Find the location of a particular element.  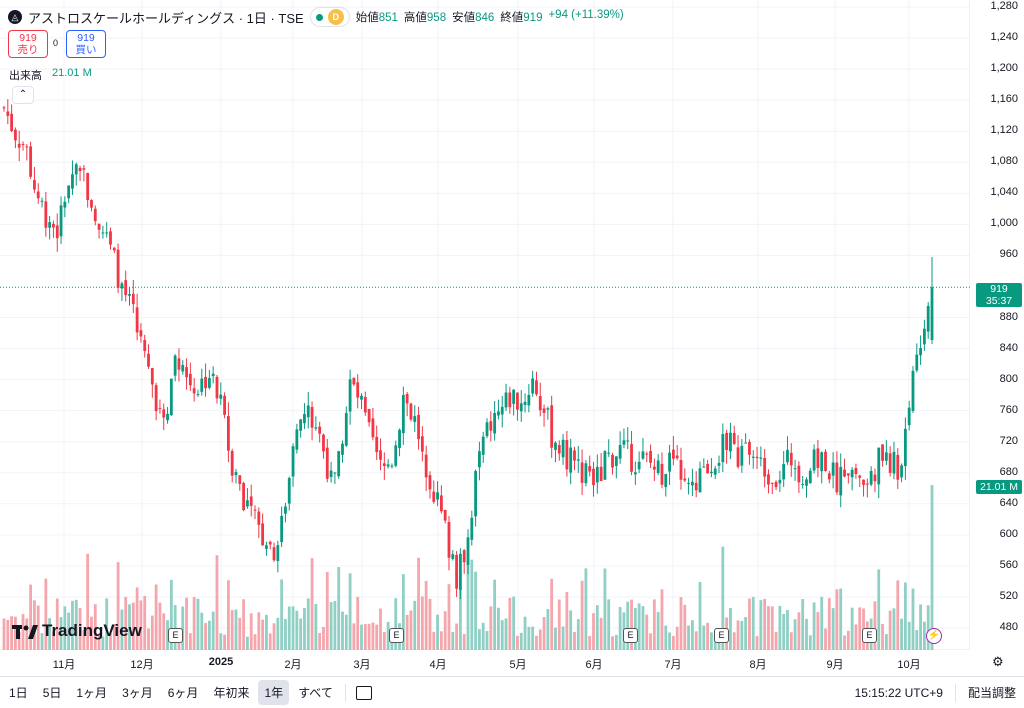

range-5d: 5日 is located at coordinates (52, 693).